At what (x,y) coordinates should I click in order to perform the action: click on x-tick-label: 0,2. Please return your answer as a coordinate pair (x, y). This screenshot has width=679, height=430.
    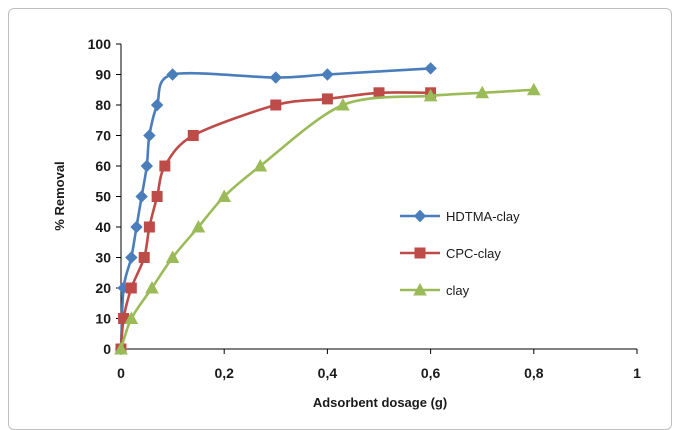
    Looking at the image, I should click on (224, 373).